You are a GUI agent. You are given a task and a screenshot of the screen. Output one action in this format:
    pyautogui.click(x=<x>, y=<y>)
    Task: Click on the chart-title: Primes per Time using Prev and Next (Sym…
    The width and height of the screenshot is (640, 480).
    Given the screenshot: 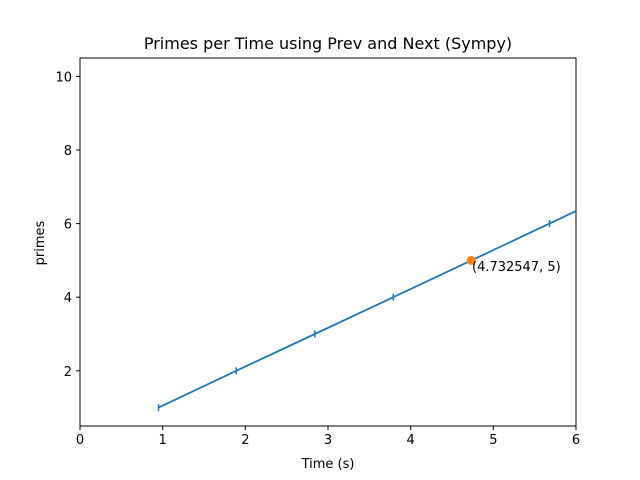 What is the action you would take?
    pyautogui.click(x=328, y=43)
    